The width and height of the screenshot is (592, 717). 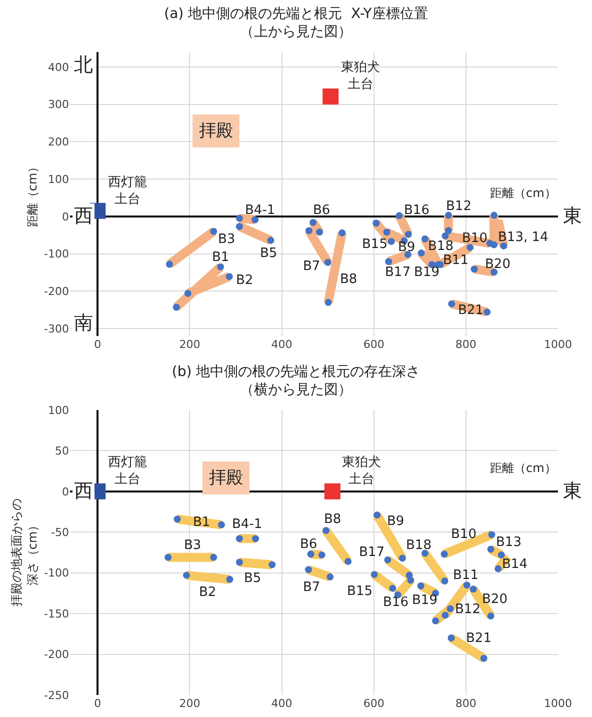 I want to click on y-axis-title: 距離（cm）, so click(x=32, y=194).